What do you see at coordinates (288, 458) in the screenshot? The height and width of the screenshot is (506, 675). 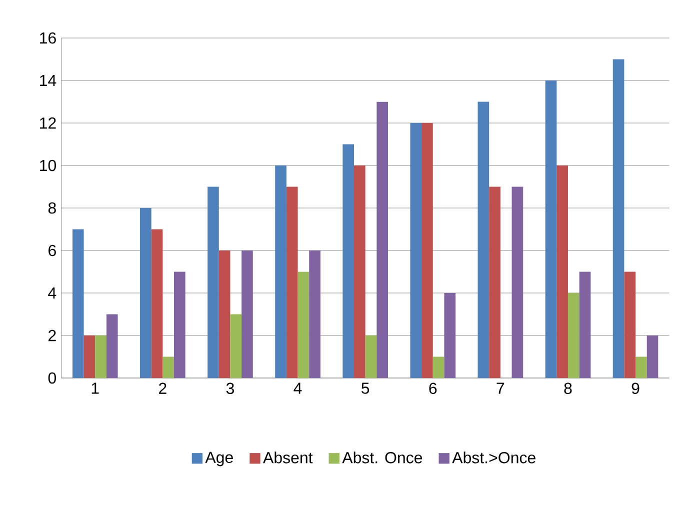 I see `legend-label: Absent` at bounding box center [288, 458].